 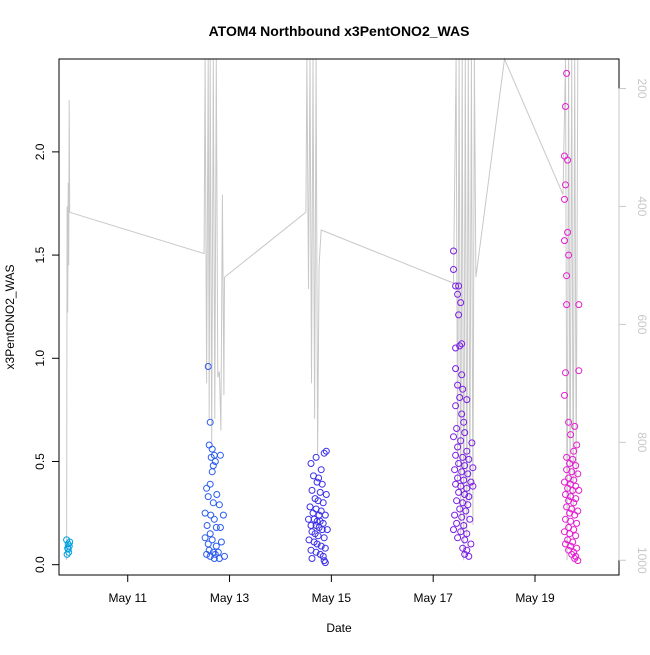 I want to click on chart-title: ATOM4 Northbound x3PentONO2_WAS, so click(x=339, y=31).